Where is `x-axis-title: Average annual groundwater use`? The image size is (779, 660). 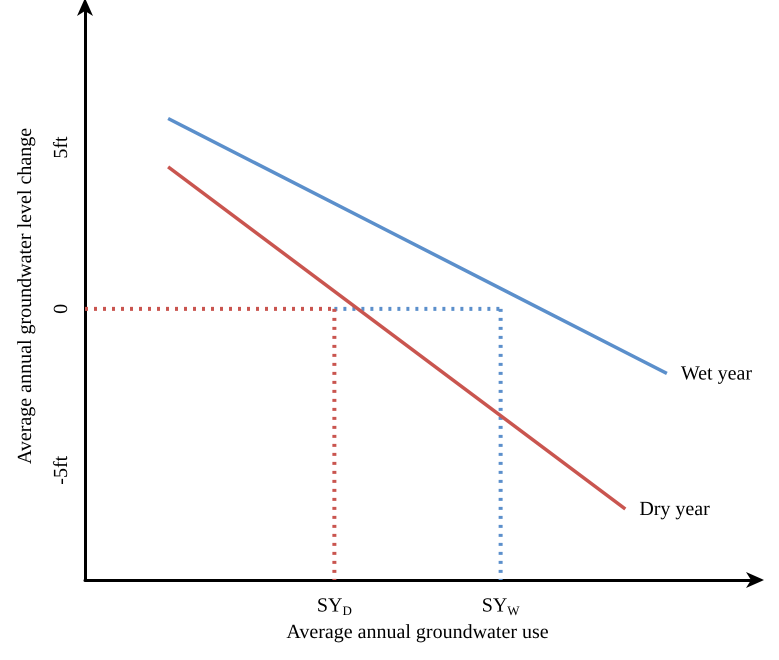 x-axis-title: Average annual groundwater use is located at coordinates (417, 631).